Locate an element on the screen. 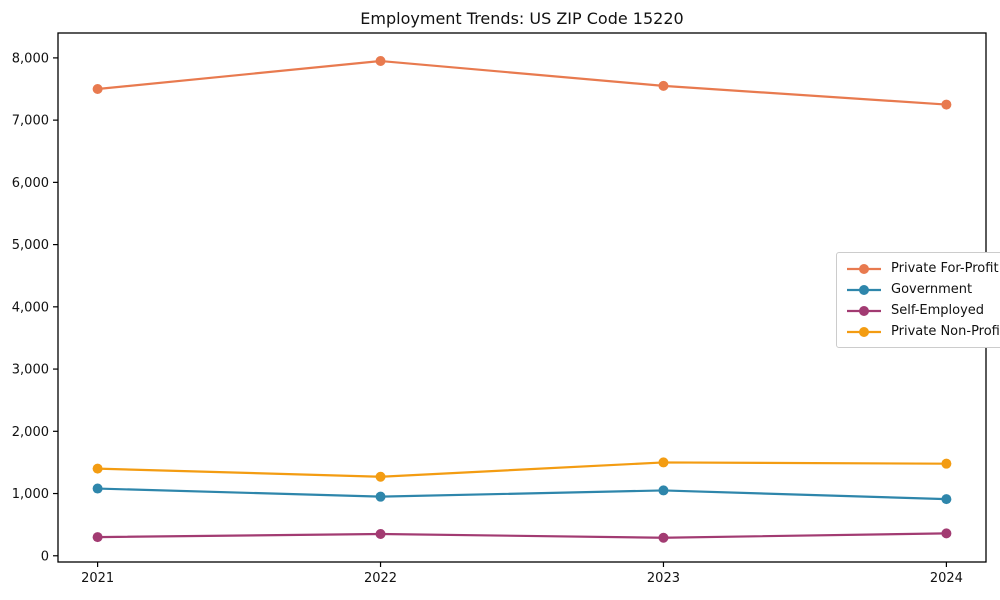 The height and width of the screenshot is (600, 1000). x-tick-label: 2024 is located at coordinates (946, 578).